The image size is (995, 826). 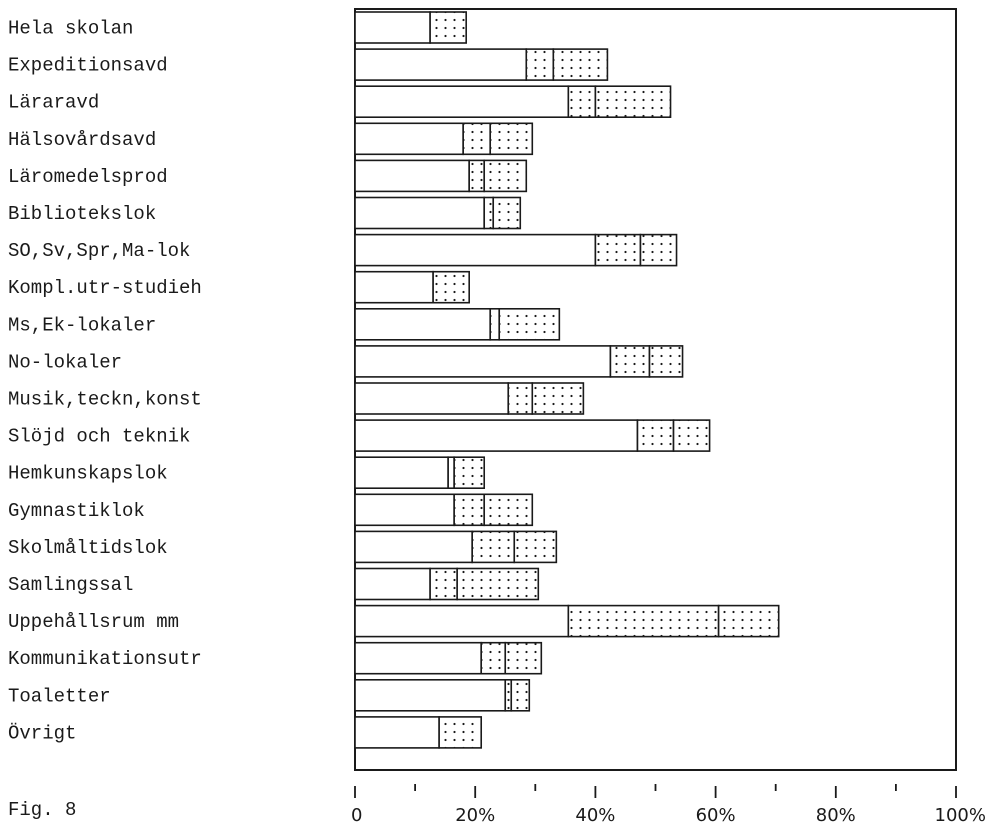 What do you see at coordinates (53, 103) in the screenshot?
I see `category-label: Läraravd` at bounding box center [53, 103].